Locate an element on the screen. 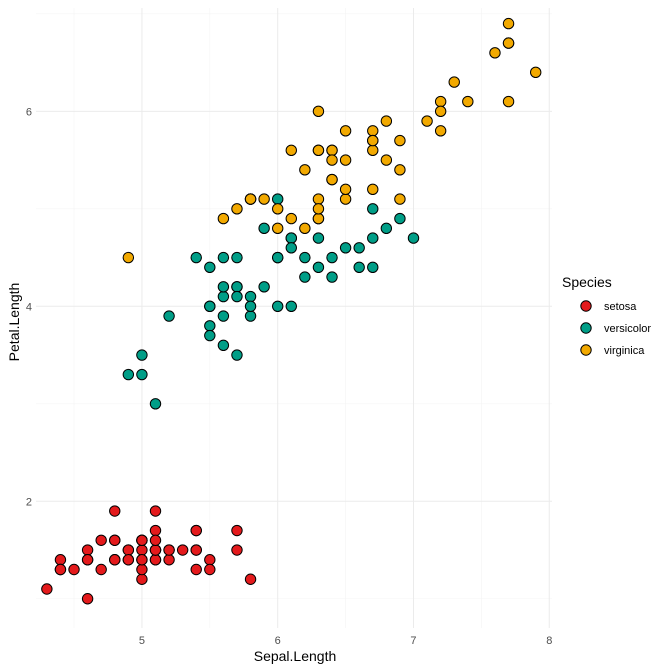 This screenshot has width=672, height=671. y-axis-title: Petal.Length is located at coordinates (14, 322).